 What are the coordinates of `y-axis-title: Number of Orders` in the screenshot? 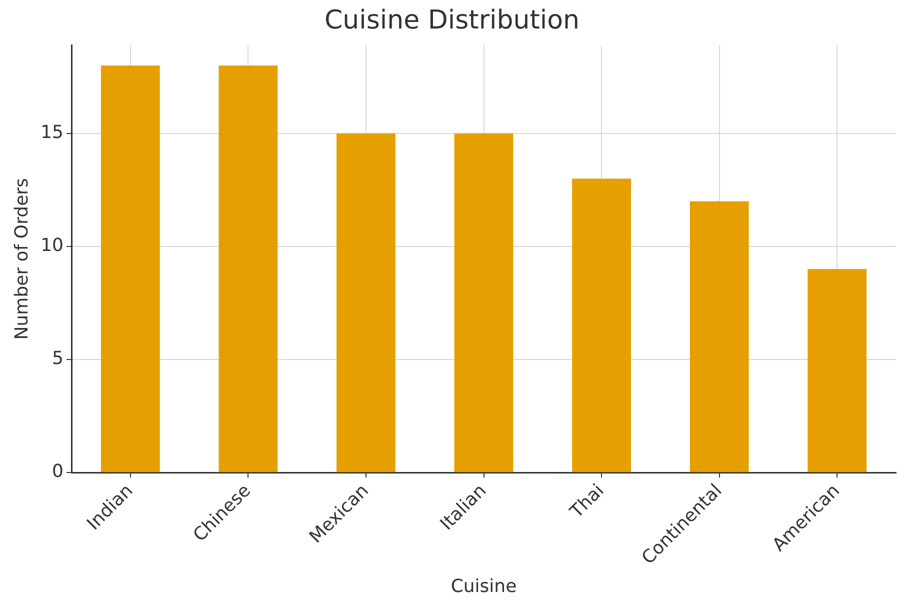 It's located at (21, 259).